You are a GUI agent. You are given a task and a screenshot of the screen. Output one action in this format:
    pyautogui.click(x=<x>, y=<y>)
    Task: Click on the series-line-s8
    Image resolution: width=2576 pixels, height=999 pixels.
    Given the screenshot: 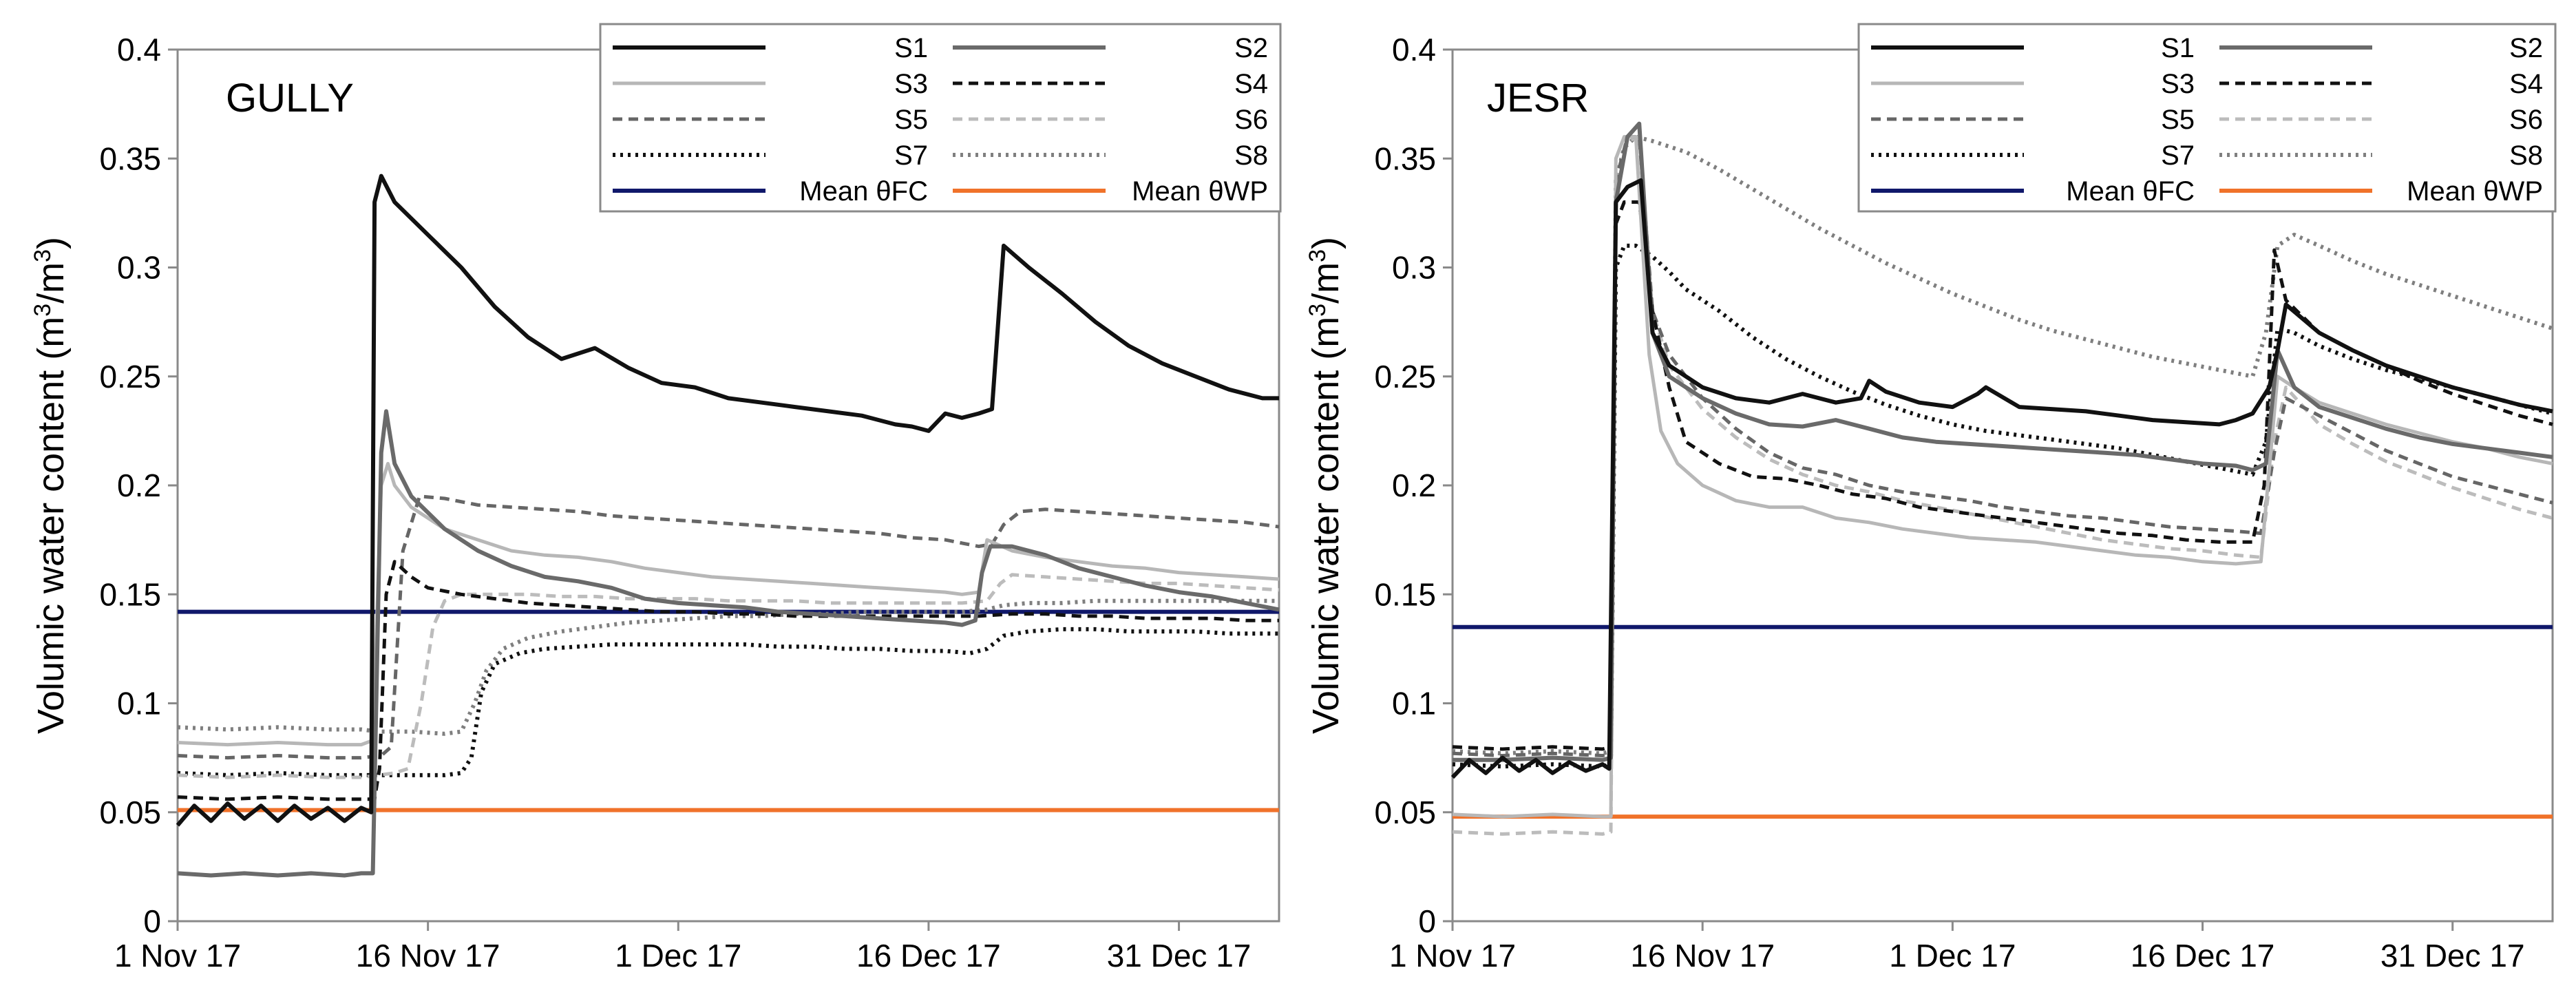 What is the action you would take?
    pyautogui.click(x=728, y=667)
    